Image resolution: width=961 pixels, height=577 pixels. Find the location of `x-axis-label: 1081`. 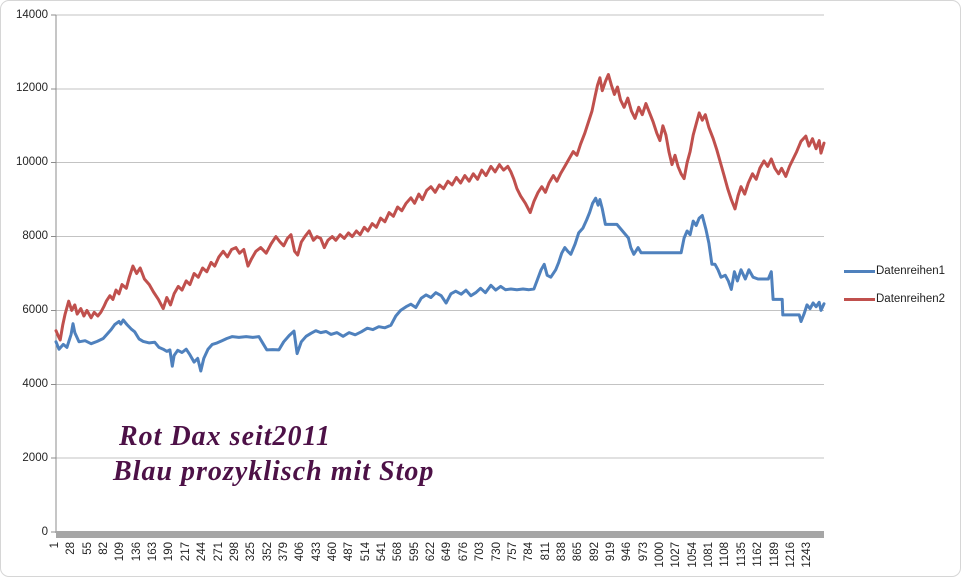

x-axis-label: 1081 is located at coordinates (709, 555).